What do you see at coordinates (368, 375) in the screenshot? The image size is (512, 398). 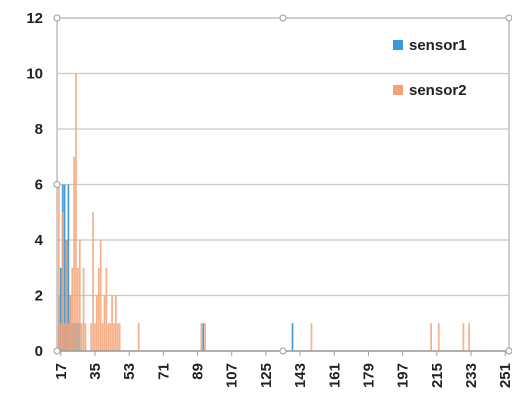 I see `x-tick-label: 179` at bounding box center [368, 375].